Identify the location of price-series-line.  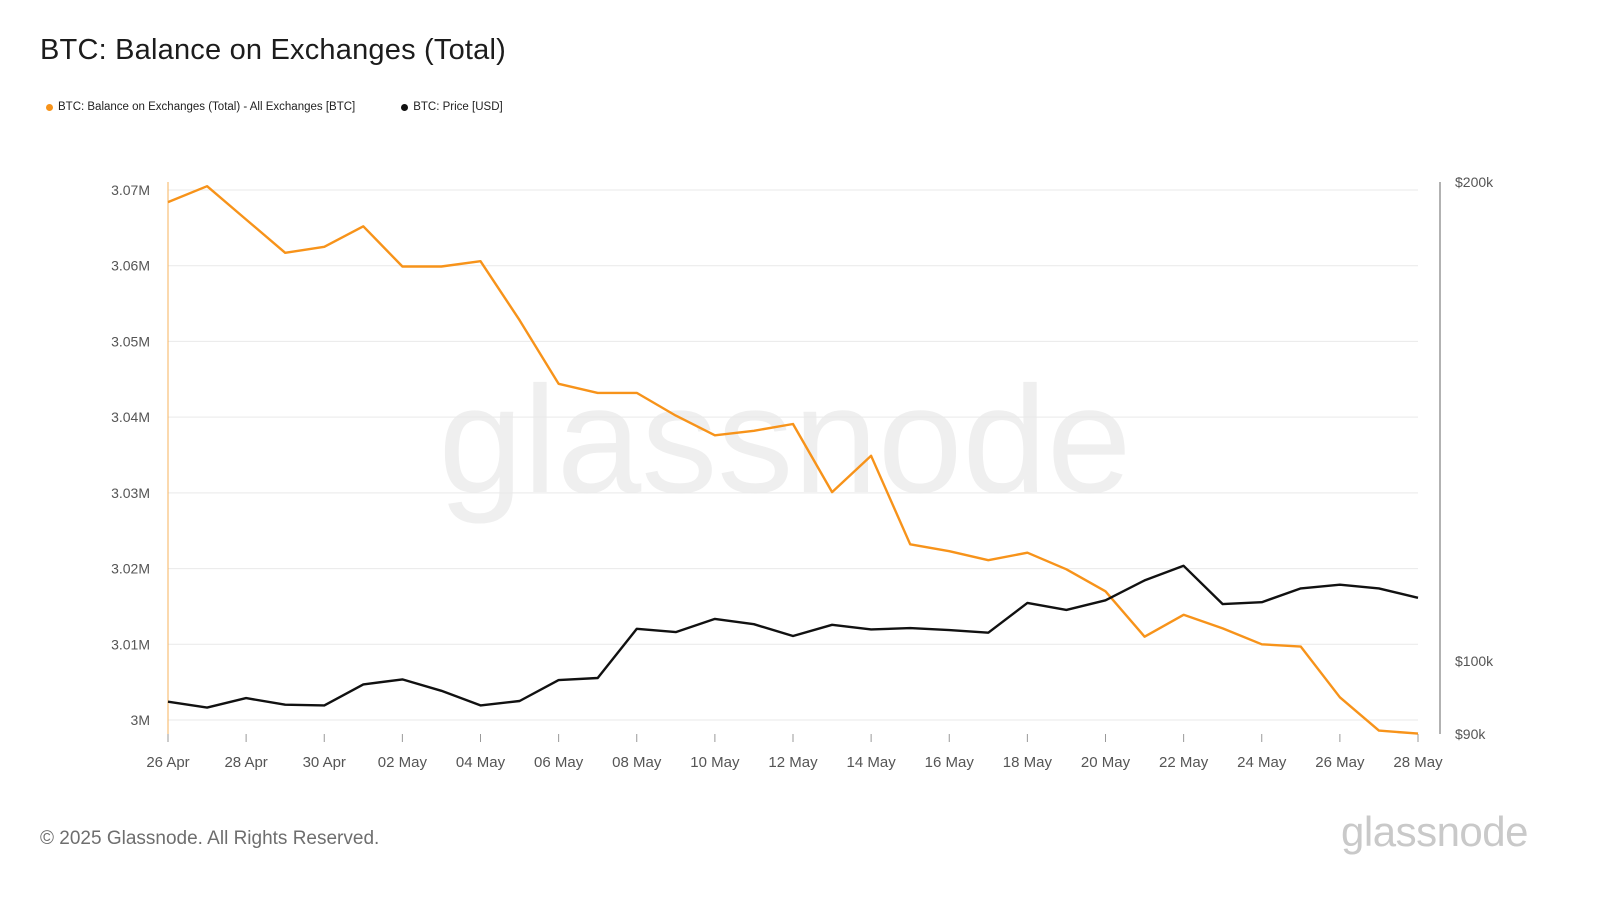
(793, 636).